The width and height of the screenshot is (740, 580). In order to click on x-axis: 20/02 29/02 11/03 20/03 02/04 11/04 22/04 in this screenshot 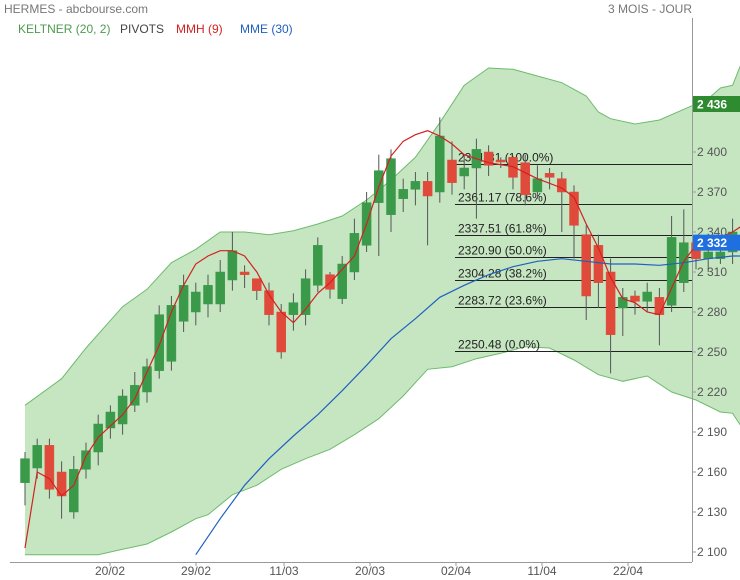, I will do `click(369, 570)`.